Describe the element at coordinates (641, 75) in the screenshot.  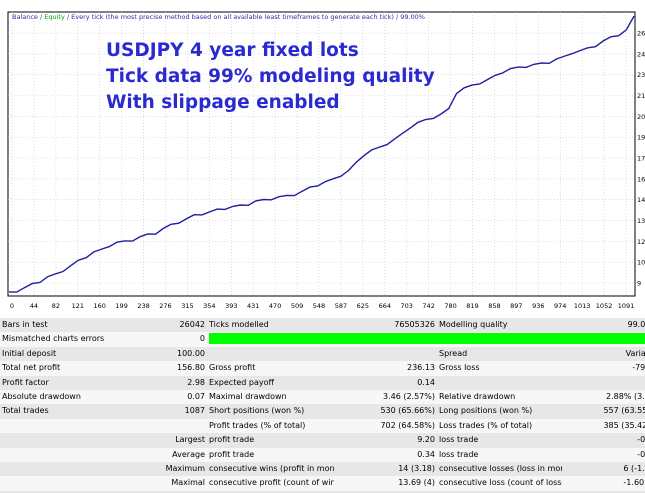
I see `y-tick-label: 23` at that location.